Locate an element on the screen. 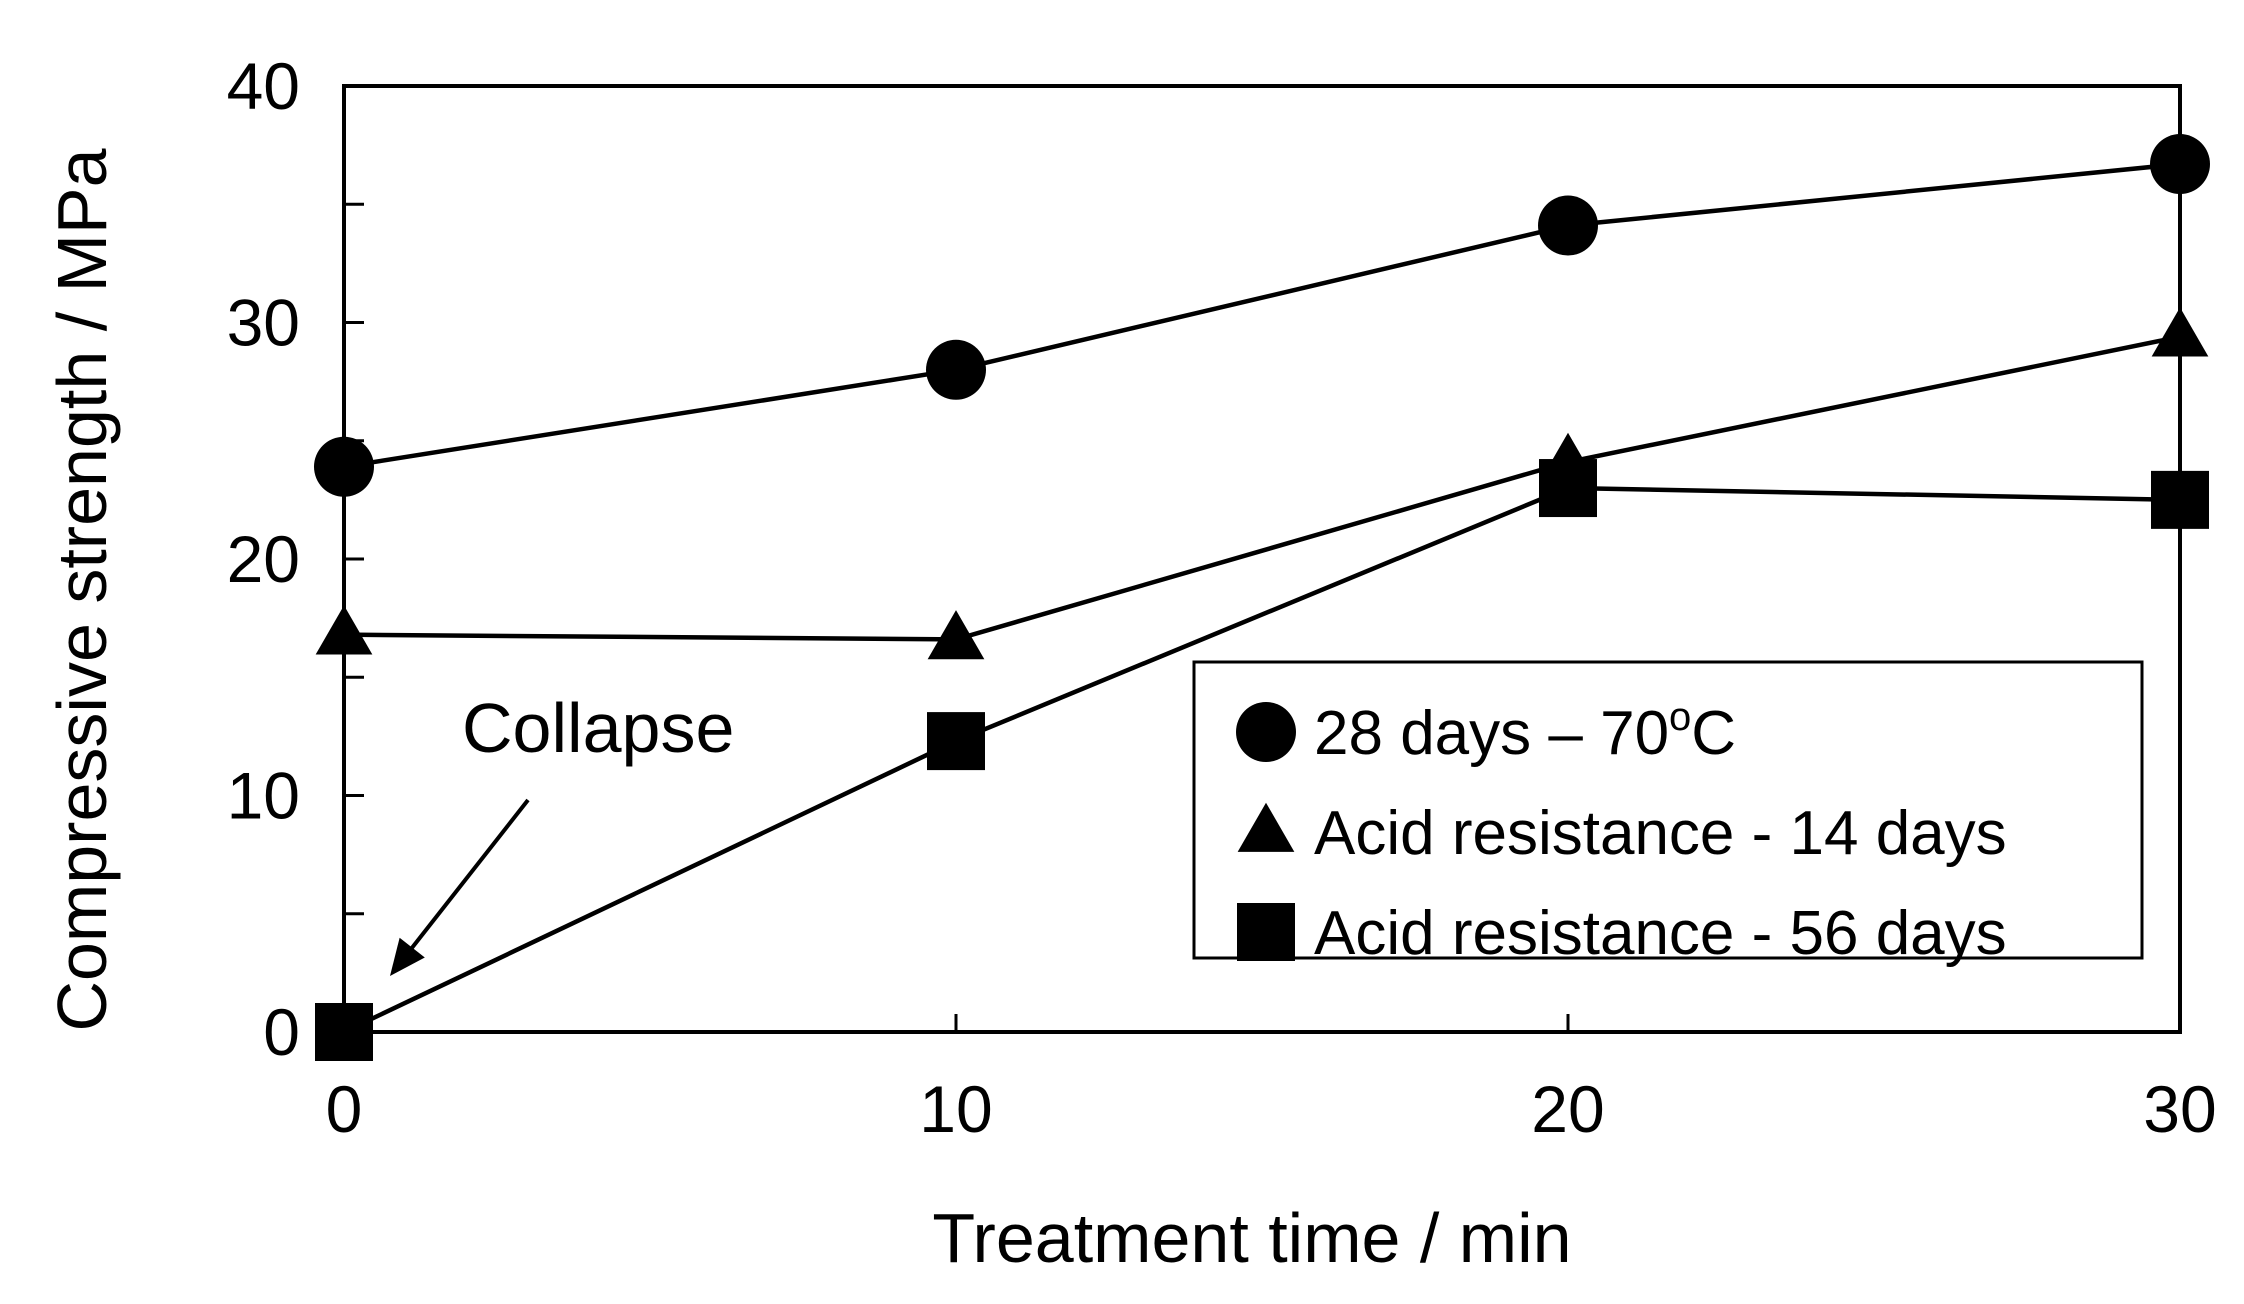 This screenshot has width=2244, height=1304. y-axis-label: Compressive strength / MPa is located at coordinates (82, 589).